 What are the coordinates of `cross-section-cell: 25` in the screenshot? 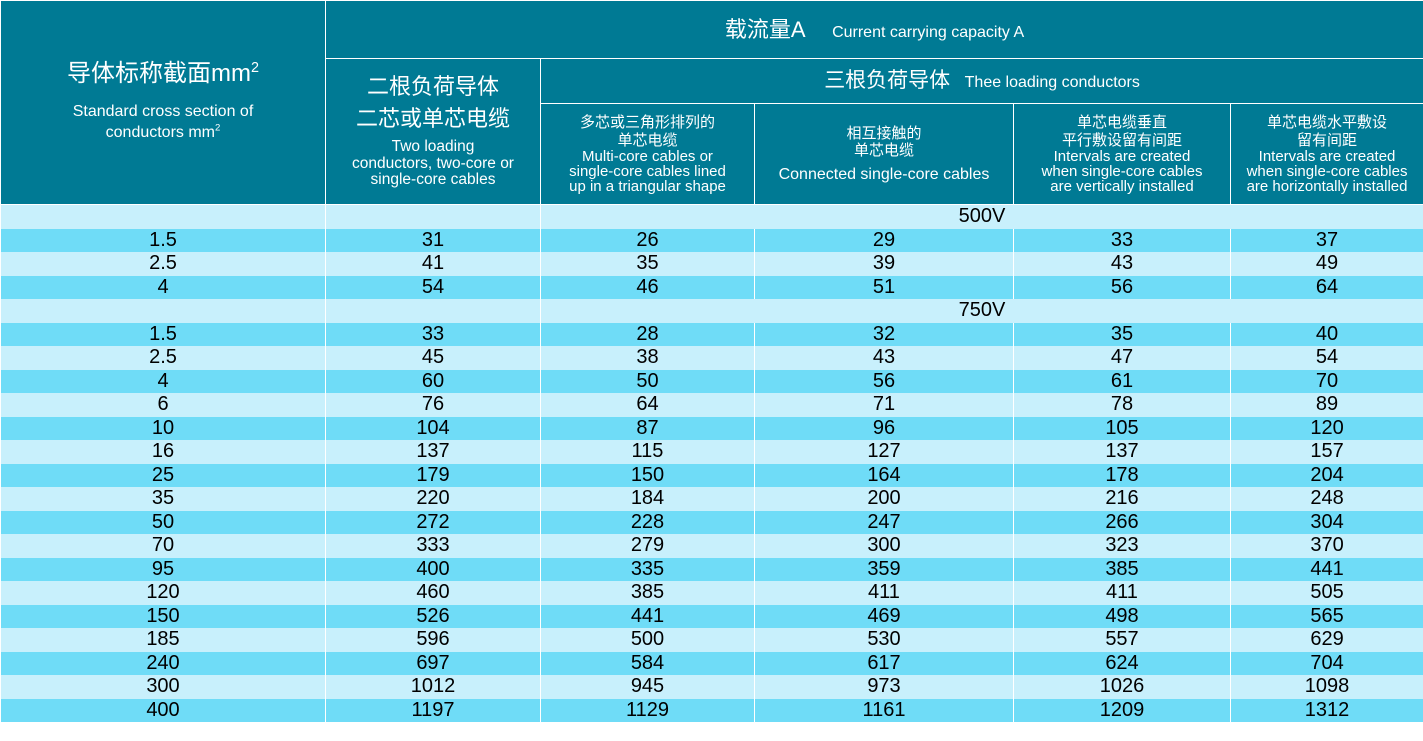 It's located at (163, 475).